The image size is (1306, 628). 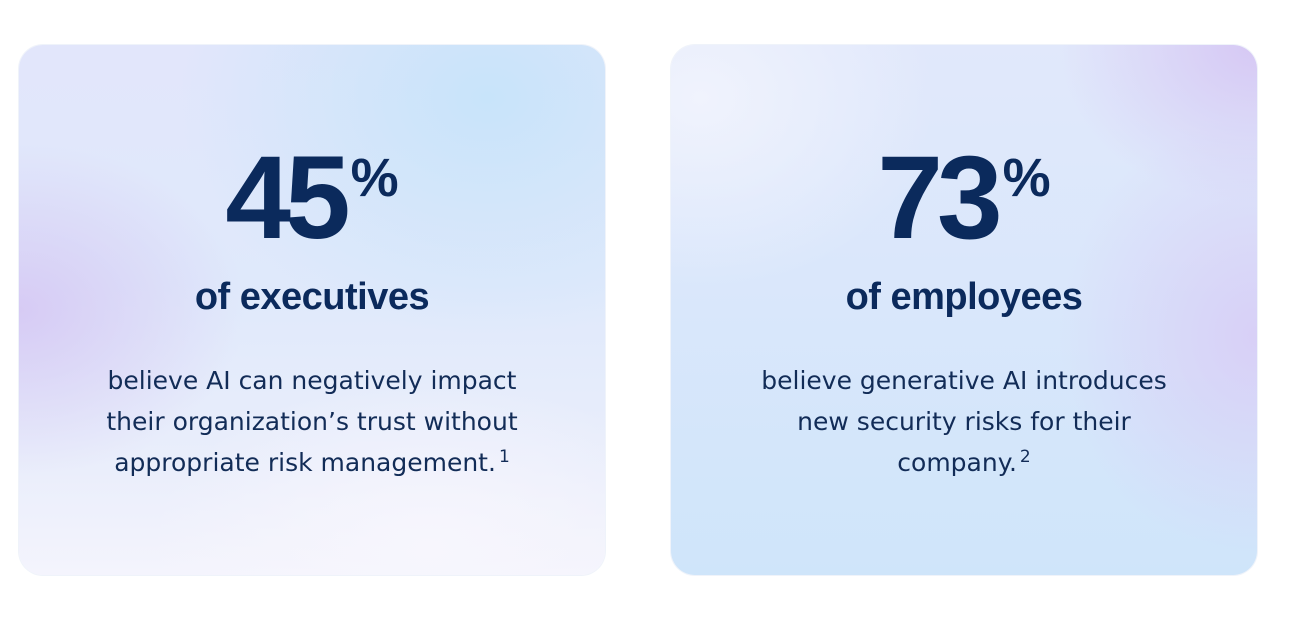 I want to click on description-line: appropriate risk management. 1, so click(x=312, y=462).